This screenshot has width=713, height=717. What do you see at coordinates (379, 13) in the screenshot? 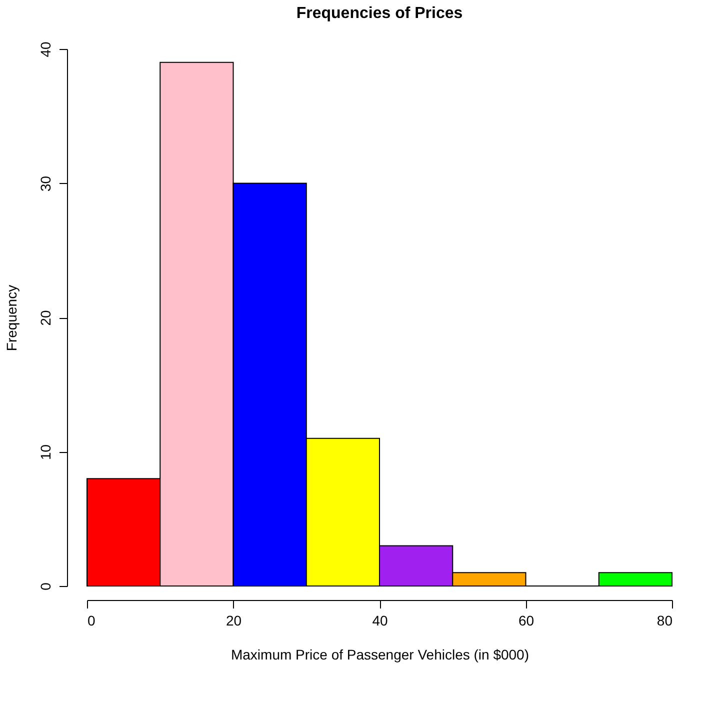
I see `chart-title: Frequencies of Prices` at bounding box center [379, 13].